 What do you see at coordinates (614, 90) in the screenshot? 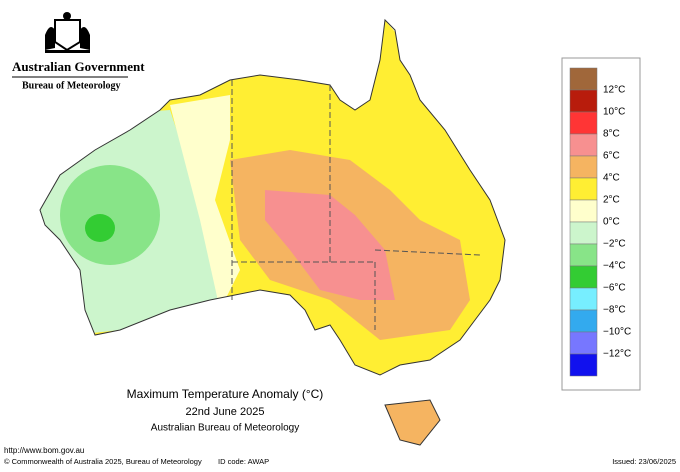
I see `legend-label: 12°C` at bounding box center [614, 90].